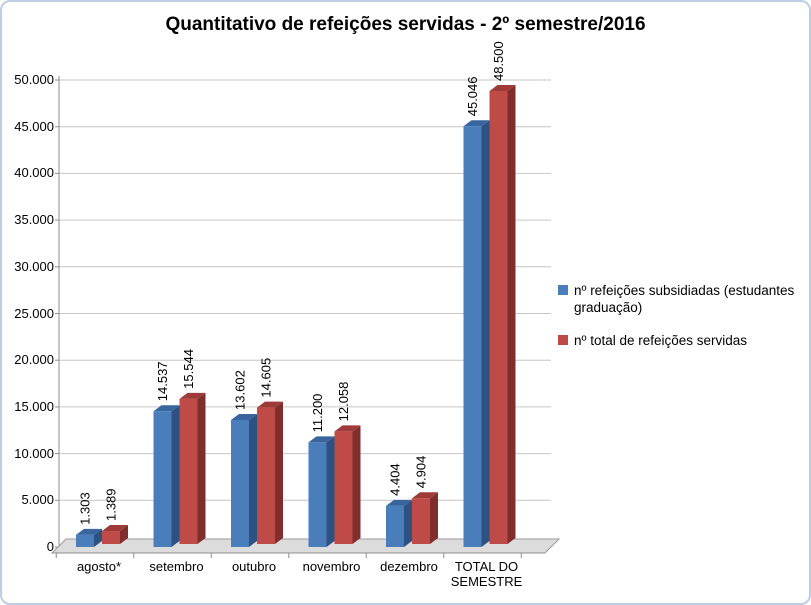 The image size is (811, 605). What do you see at coordinates (254, 566) in the screenshot?
I see `category-label: outubro` at bounding box center [254, 566].